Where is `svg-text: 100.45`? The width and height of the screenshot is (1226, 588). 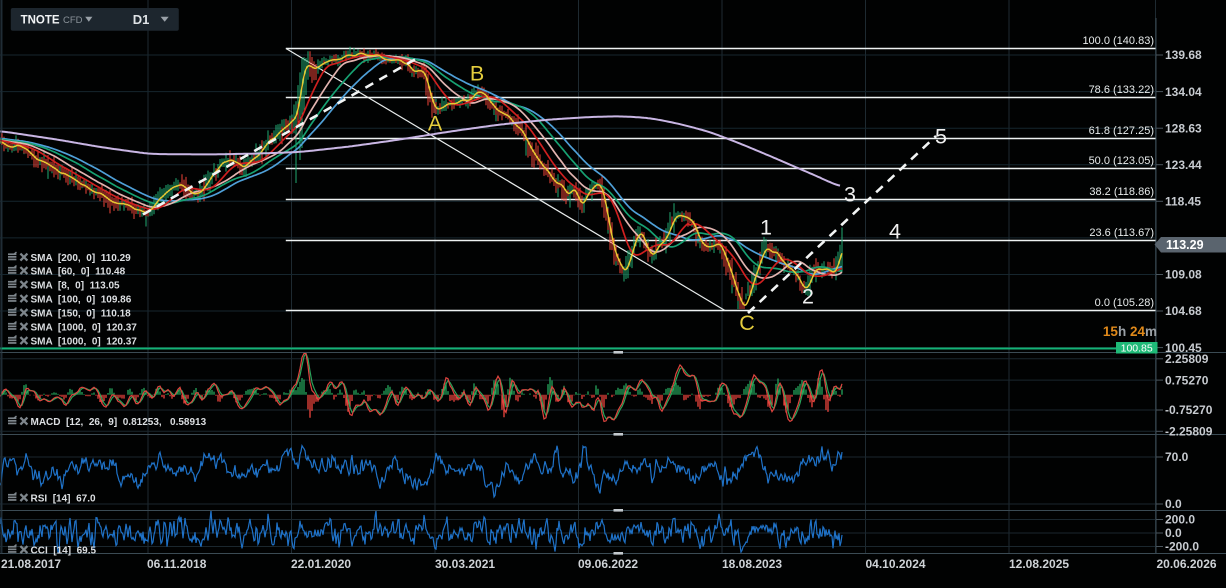
svg-text: 100.45 is located at coordinates (1183, 348).